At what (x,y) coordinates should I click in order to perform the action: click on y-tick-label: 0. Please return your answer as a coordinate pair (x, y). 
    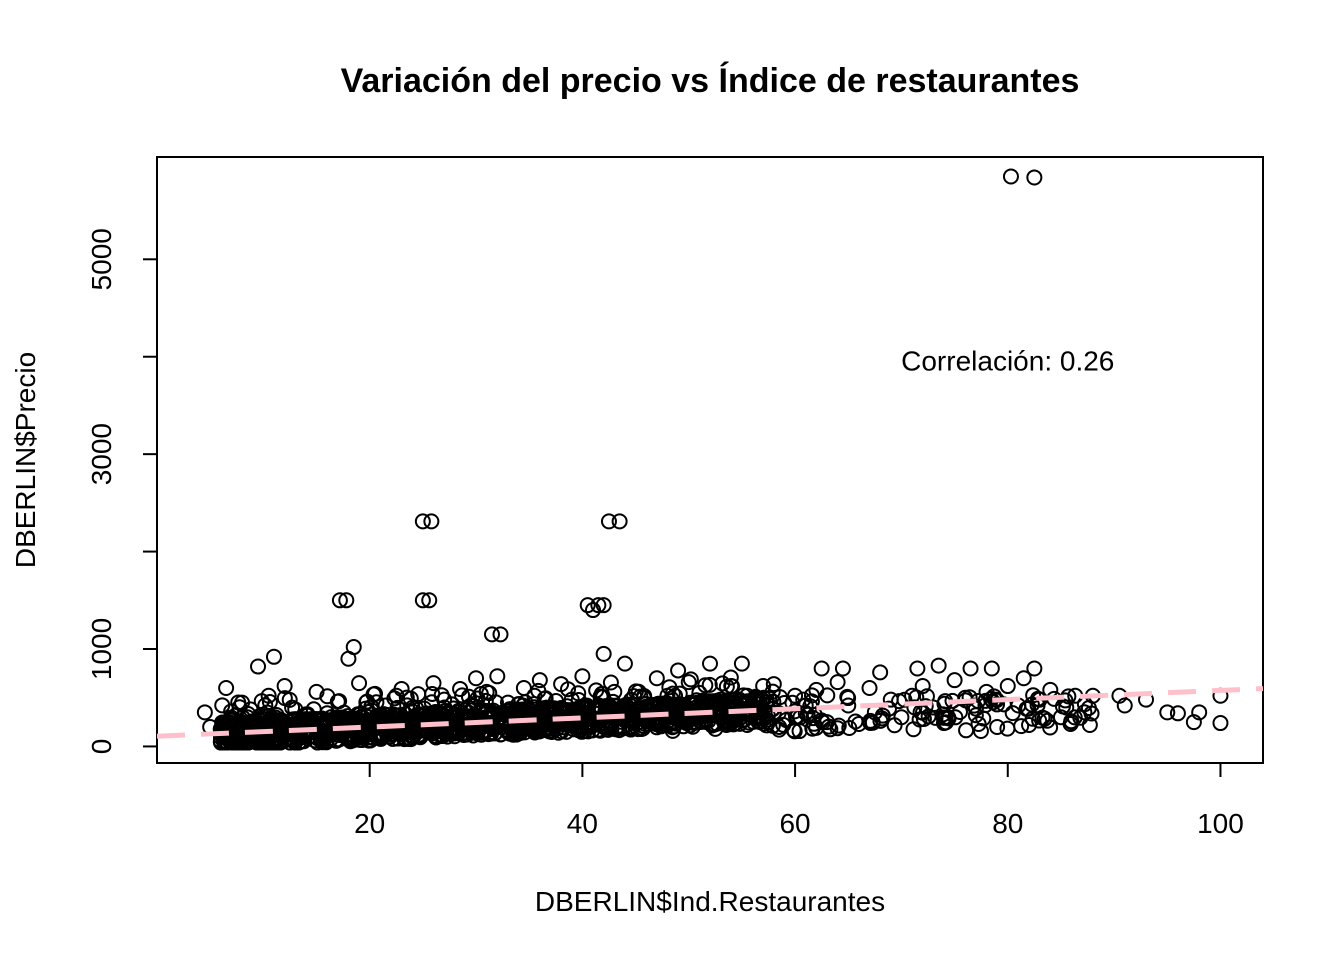
    Looking at the image, I should click on (101, 747).